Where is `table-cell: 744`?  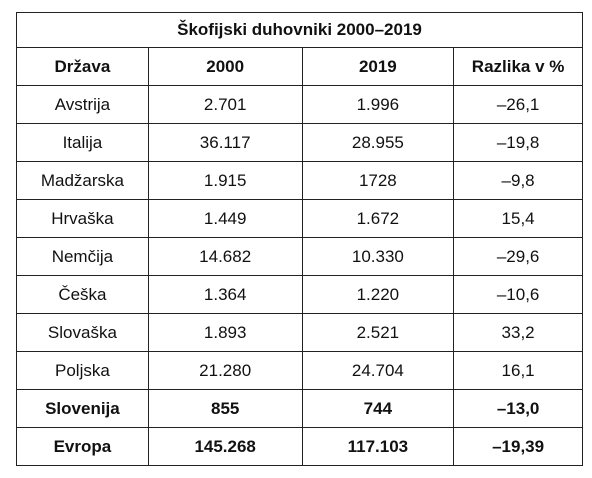 table-cell: 744 is located at coordinates (378, 408).